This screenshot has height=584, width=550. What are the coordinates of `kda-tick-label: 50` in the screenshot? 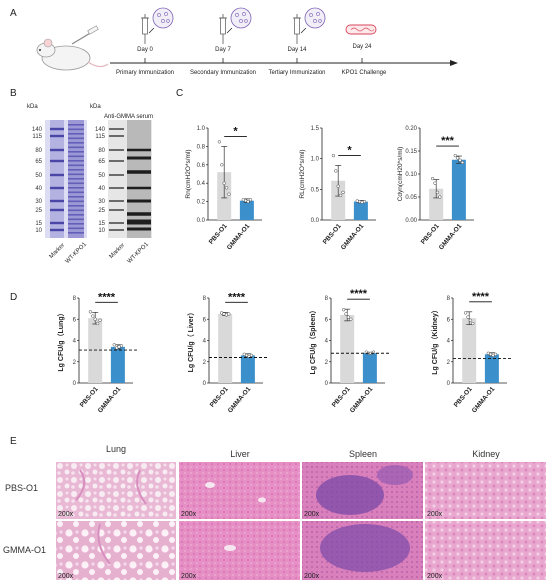 It's located at (101, 176).